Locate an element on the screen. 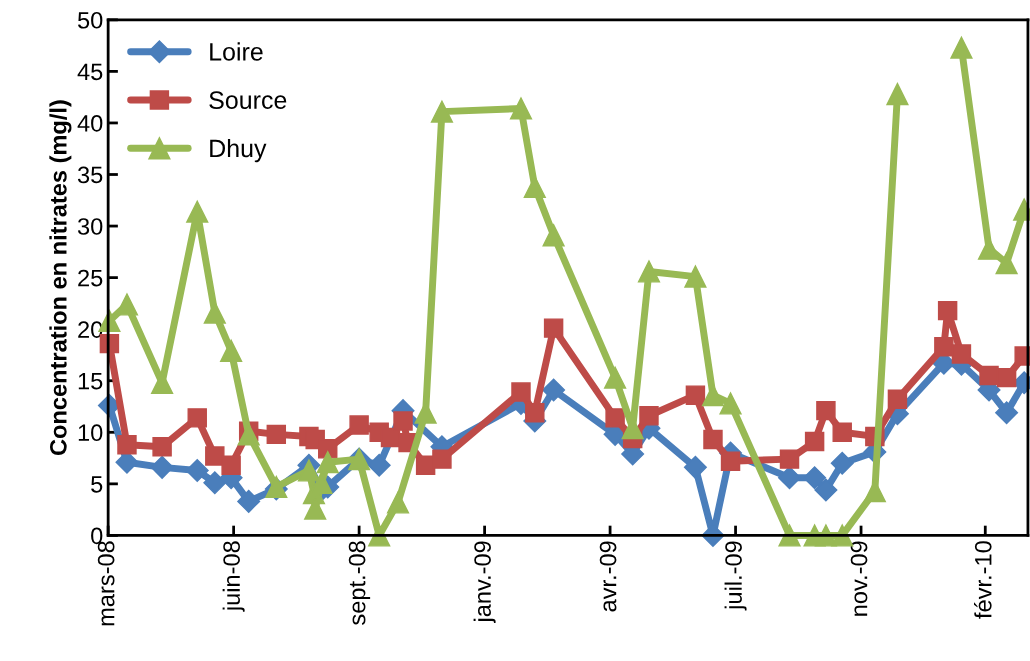 This screenshot has height=661, width=1030. y-tick-label: 5 is located at coordinates (97, 484).